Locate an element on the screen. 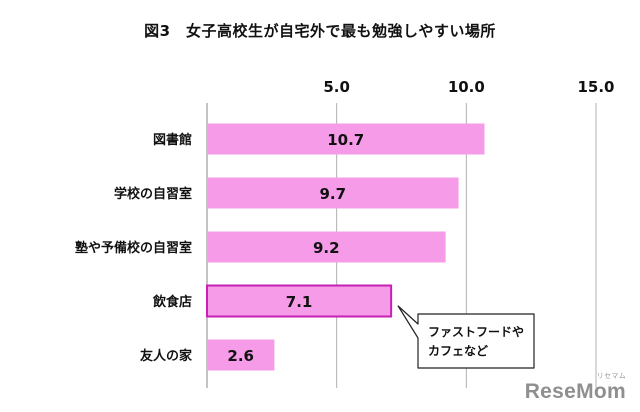  data-label: 2.6 is located at coordinates (240, 356).